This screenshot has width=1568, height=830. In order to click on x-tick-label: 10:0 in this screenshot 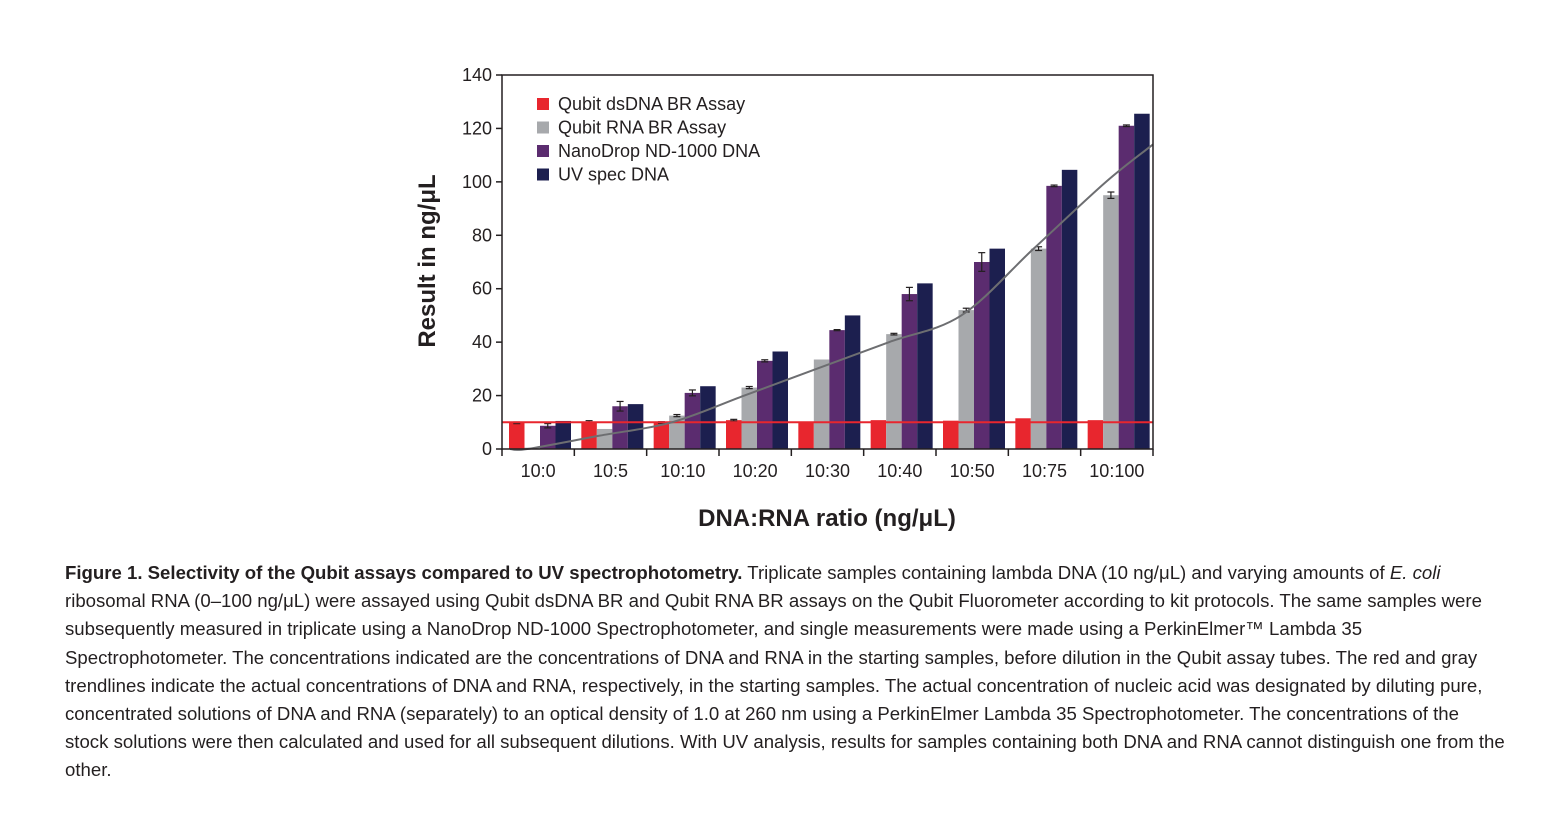, I will do `click(538, 471)`.